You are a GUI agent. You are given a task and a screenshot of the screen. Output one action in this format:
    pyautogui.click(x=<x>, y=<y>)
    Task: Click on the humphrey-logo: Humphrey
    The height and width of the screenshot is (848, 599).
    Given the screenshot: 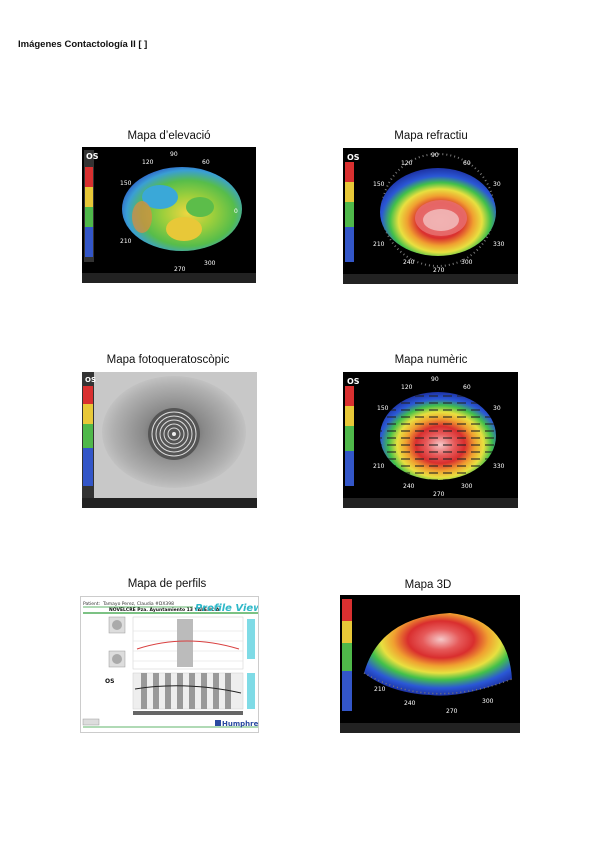 What is the action you would take?
    pyautogui.click(x=240, y=724)
    